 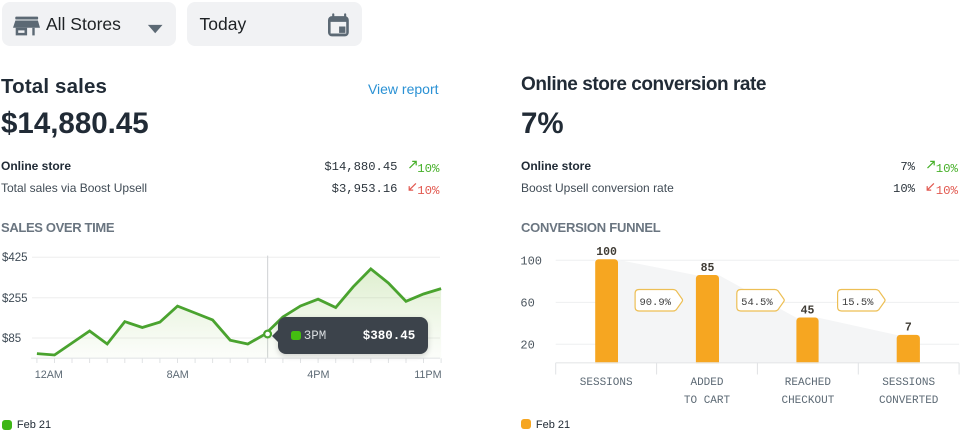 I want to click on svg-text: CONVERTED, so click(x=909, y=401).